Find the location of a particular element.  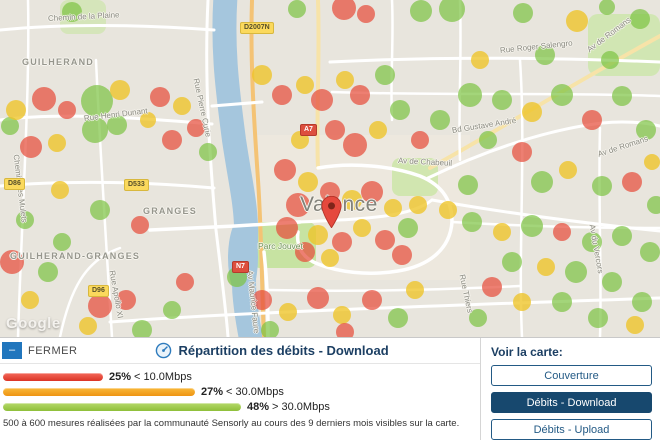

legend-bar-green is located at coordinates (122, 406).